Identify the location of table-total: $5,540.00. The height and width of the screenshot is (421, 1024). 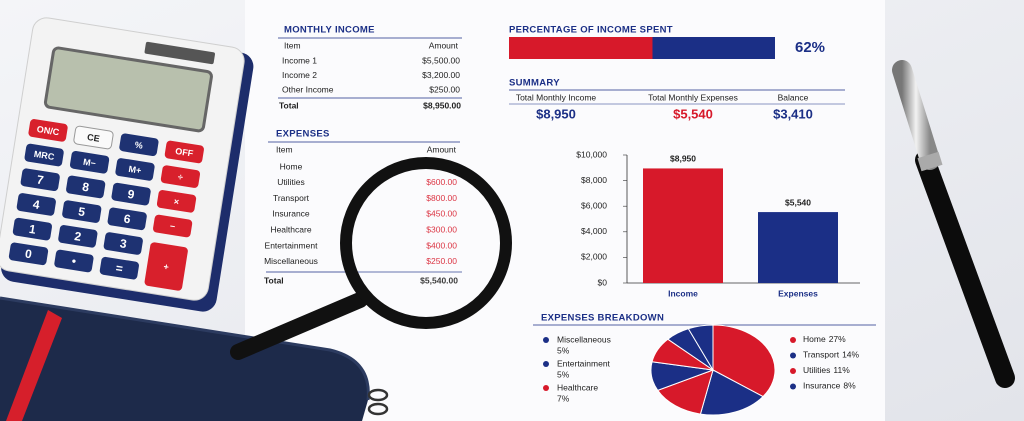
(439, 280).